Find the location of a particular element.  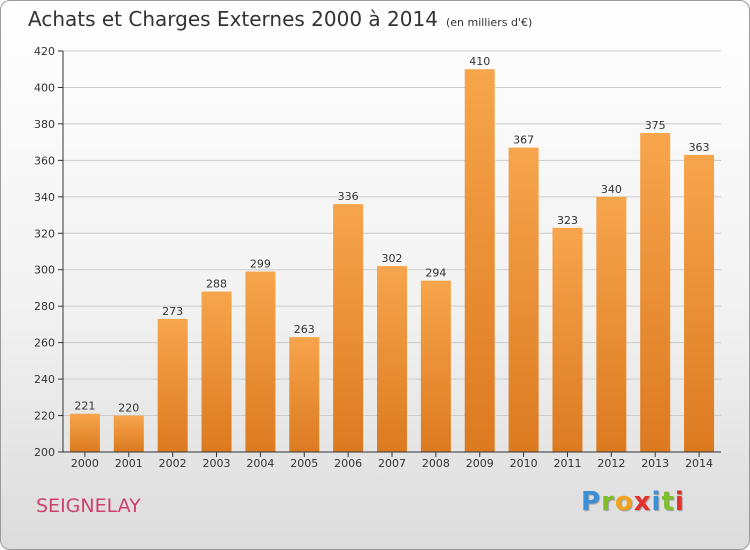

x-tick-label: 2014 is located at coordinates (699, 463).